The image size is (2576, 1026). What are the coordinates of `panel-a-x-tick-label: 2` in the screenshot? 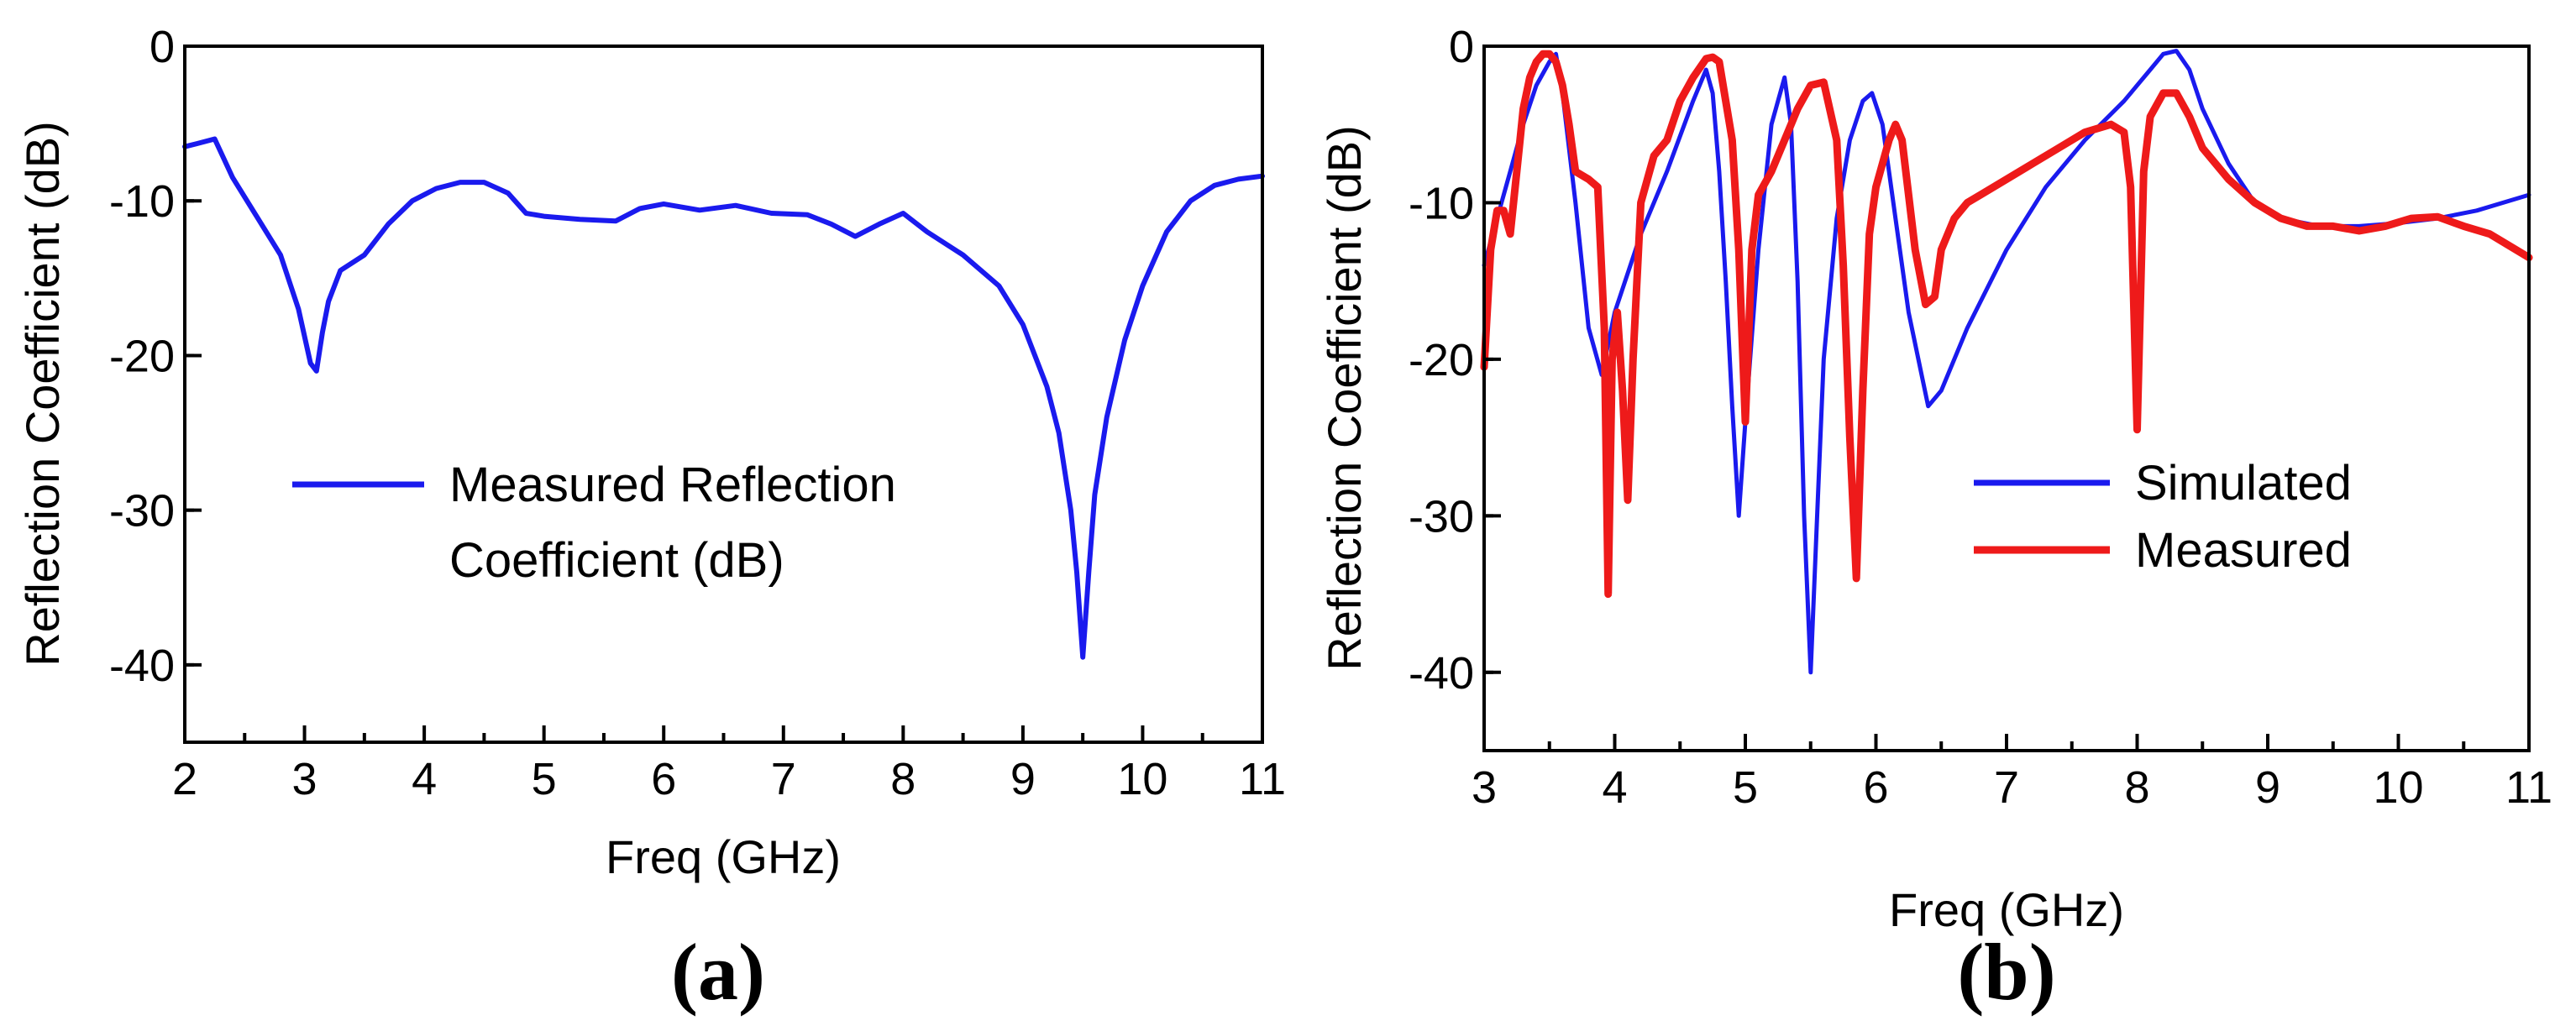 It's located at (184, 779).